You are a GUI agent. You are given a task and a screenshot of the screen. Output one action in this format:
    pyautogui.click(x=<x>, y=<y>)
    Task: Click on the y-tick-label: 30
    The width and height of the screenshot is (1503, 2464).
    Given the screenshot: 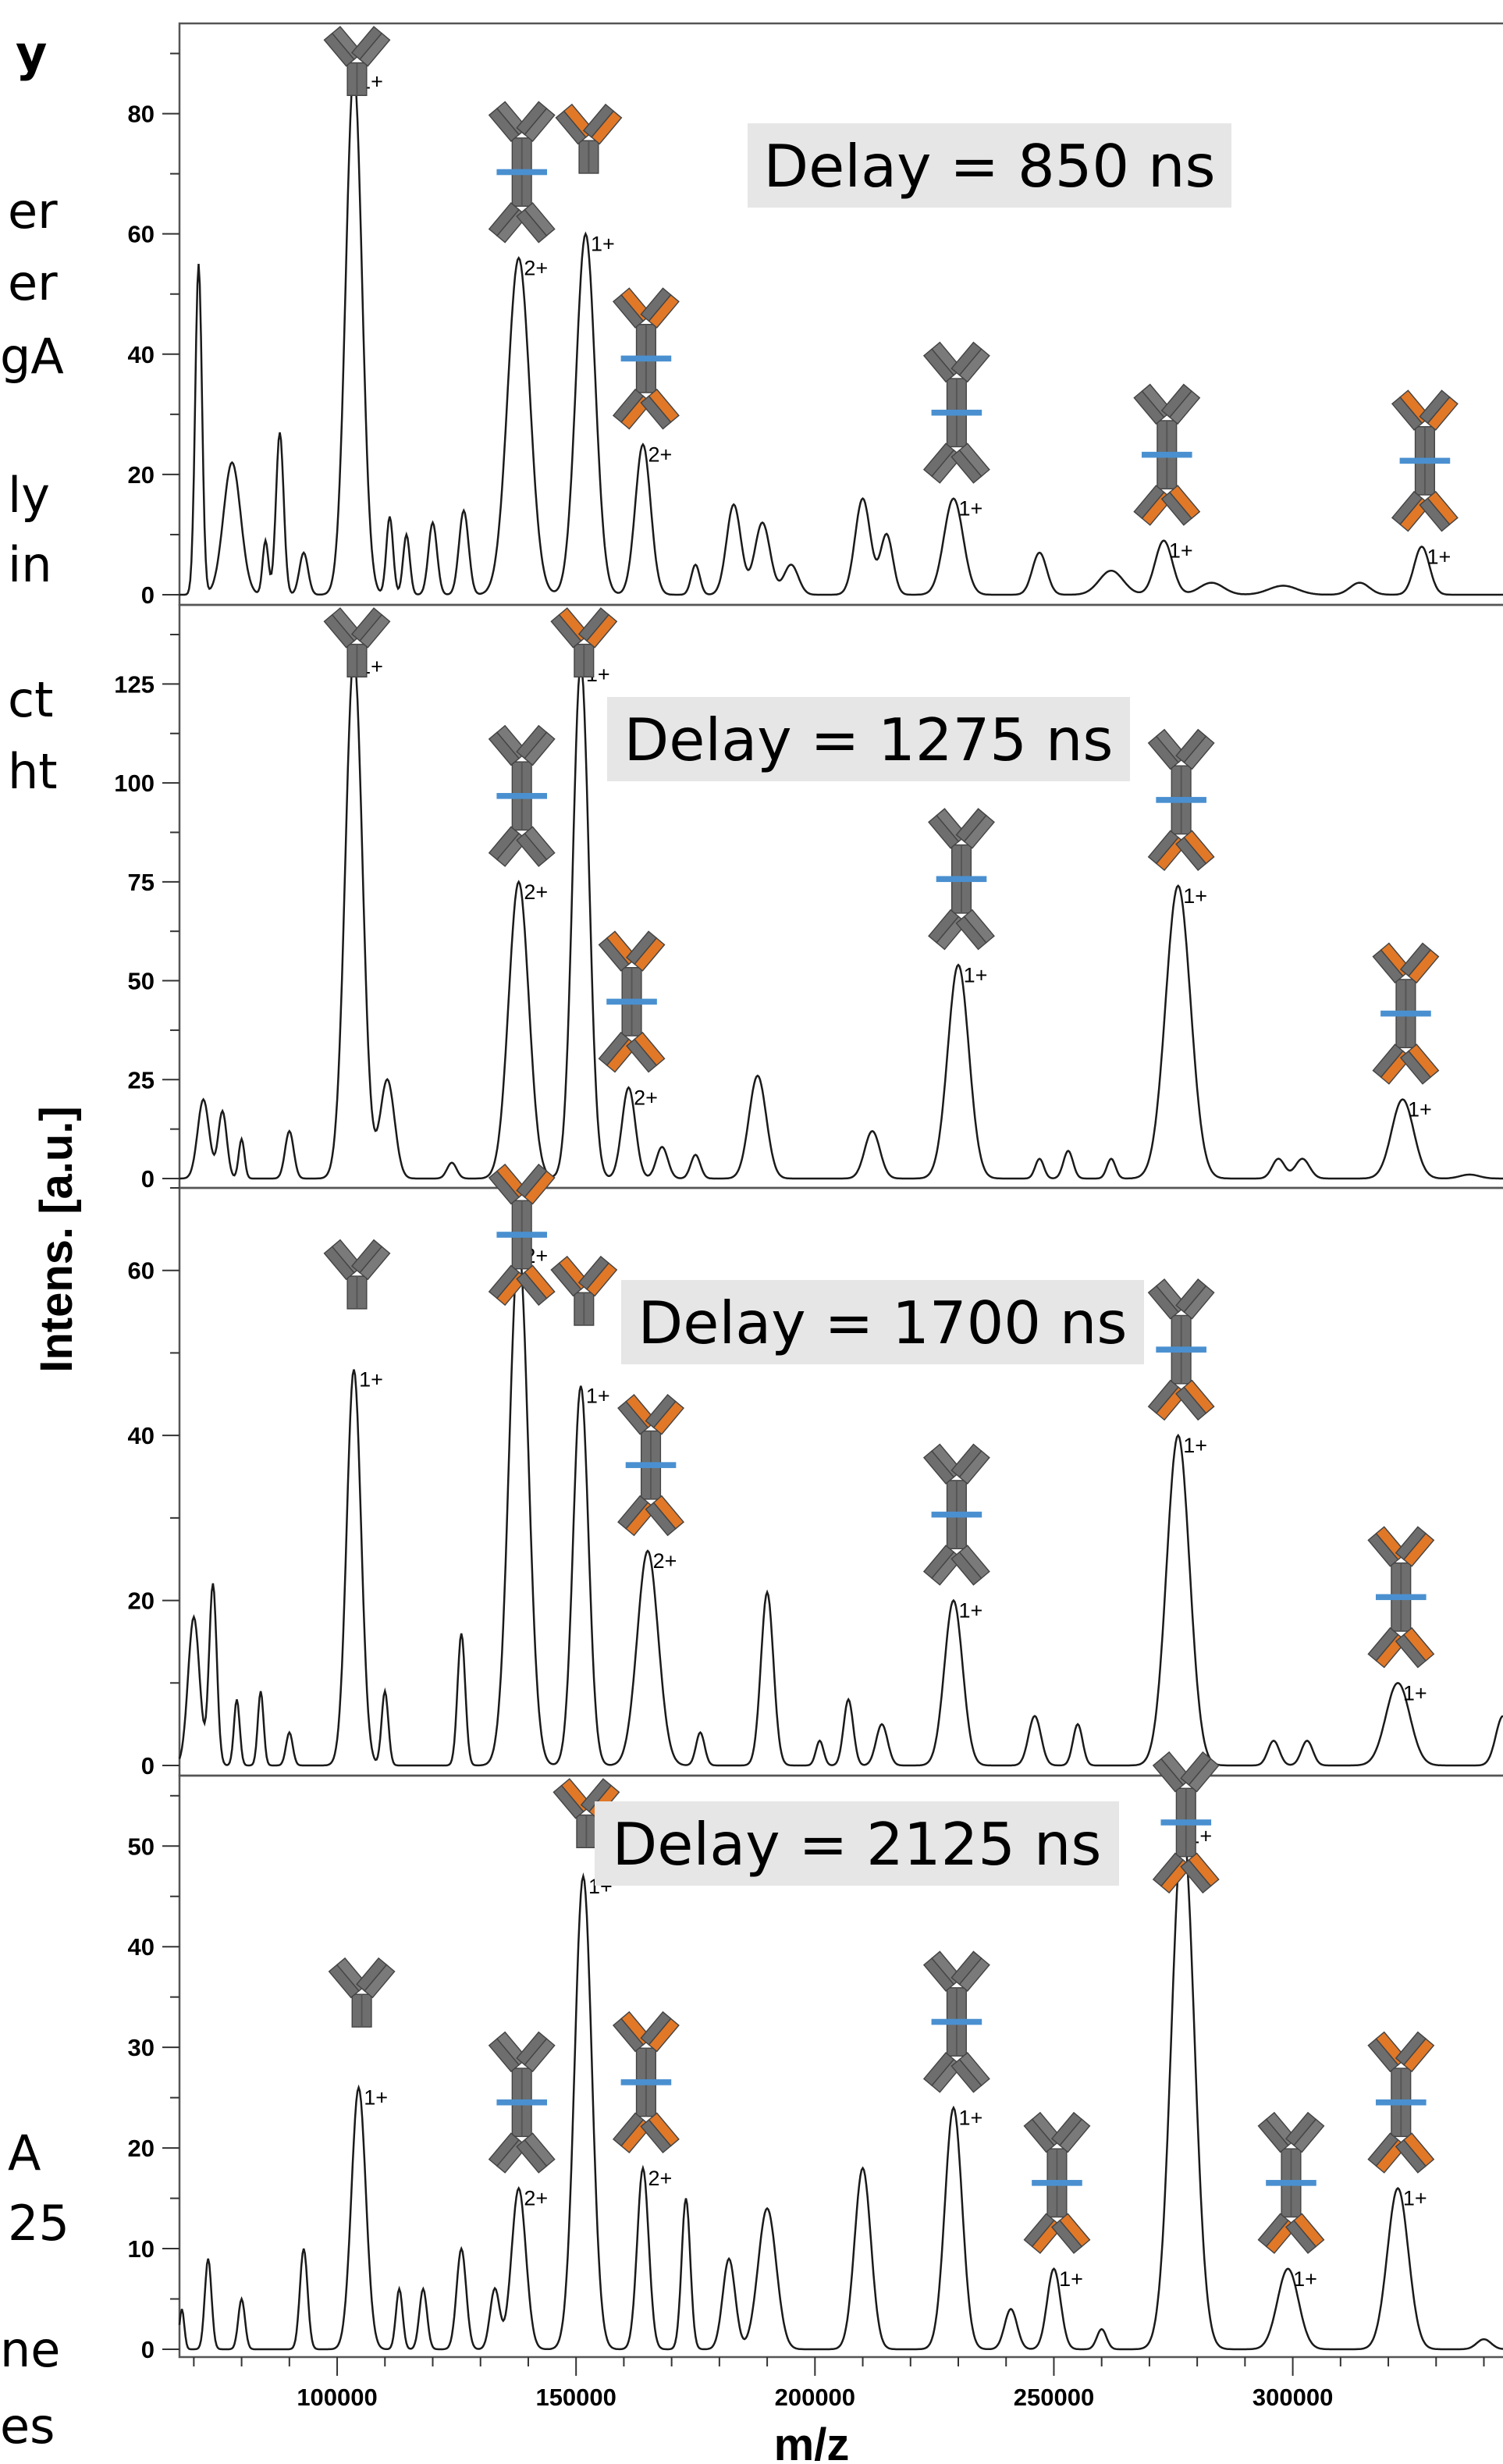 What is the action you would take?
    pyautogui.click(x=142, y=2047)
    